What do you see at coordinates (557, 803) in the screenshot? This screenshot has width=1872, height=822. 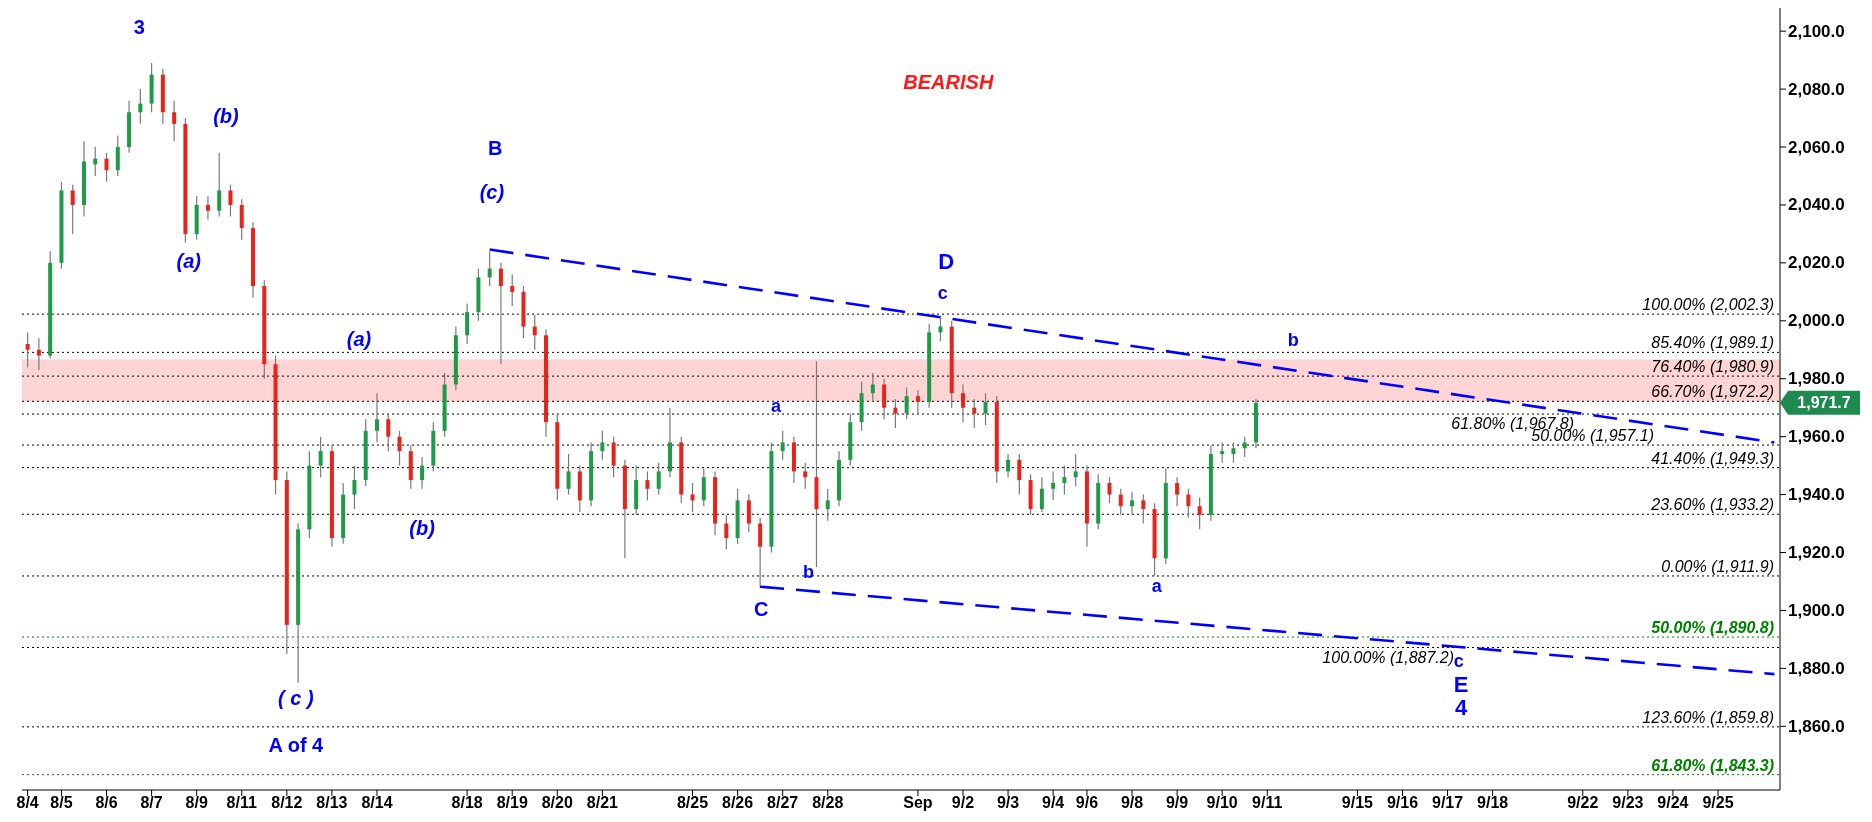 I see `x-tick-label: 8/20` at bounding box center [557, 803].